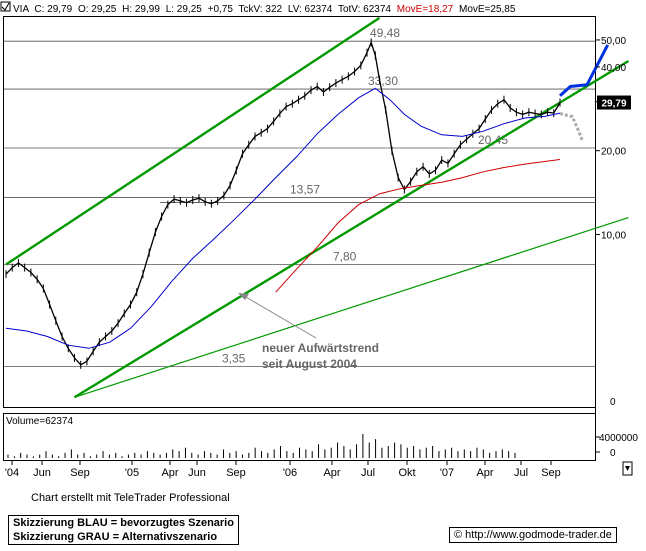 The height and width of the screenshot is (551, 646). Describe the element at coordinates (364, 9) in the screenshot. I see `header-total-volume: TotV: 62374` at that location.